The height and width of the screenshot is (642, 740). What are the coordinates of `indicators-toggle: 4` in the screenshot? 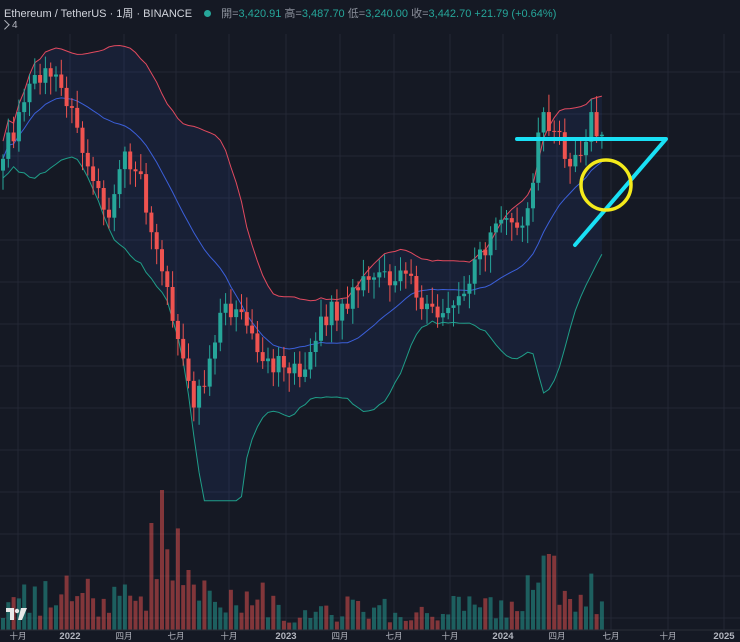 It's located at (9, 25).